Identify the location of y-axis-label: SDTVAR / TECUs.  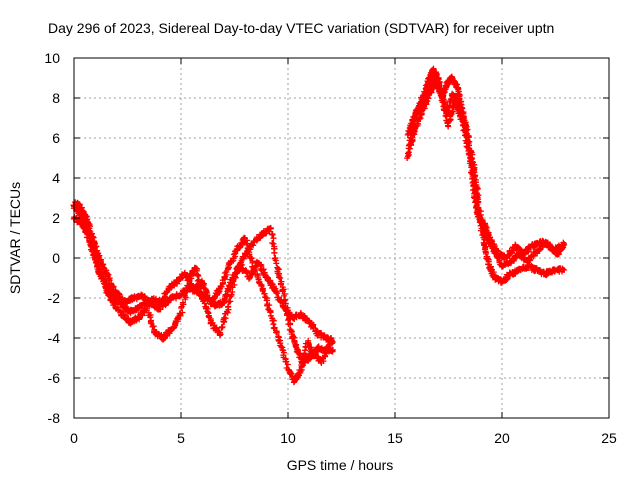
(15, 238).